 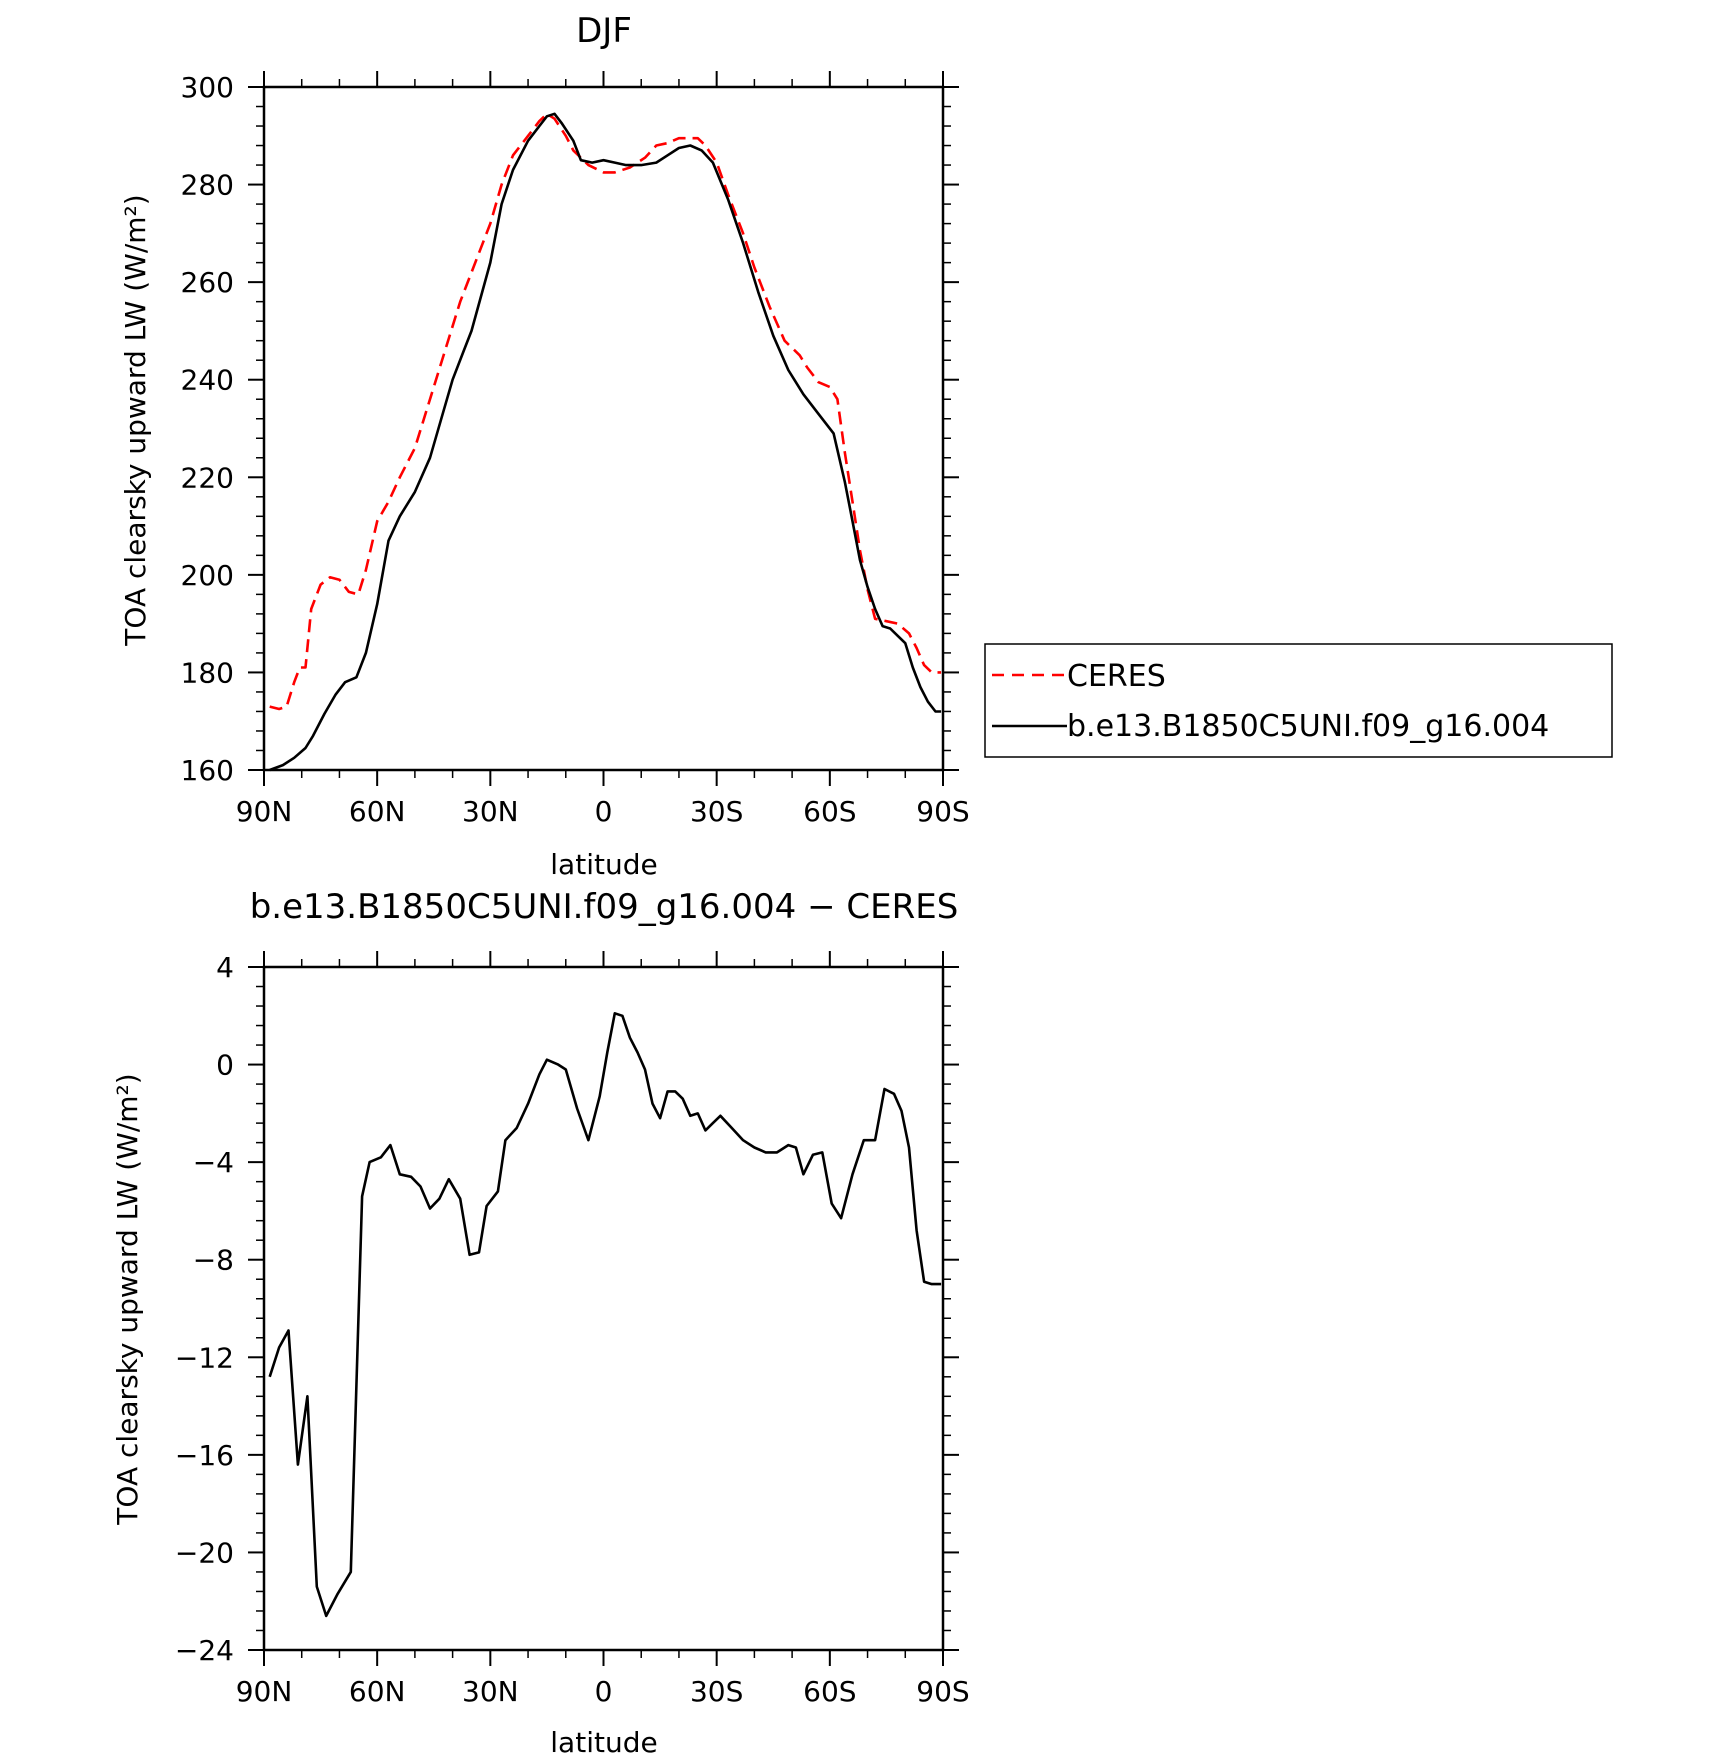 What do you see at coordinates (942, 1691) in the screenshot?
I see `bottom-x-tick-label: 90S` at bounding box center [942, 1691].